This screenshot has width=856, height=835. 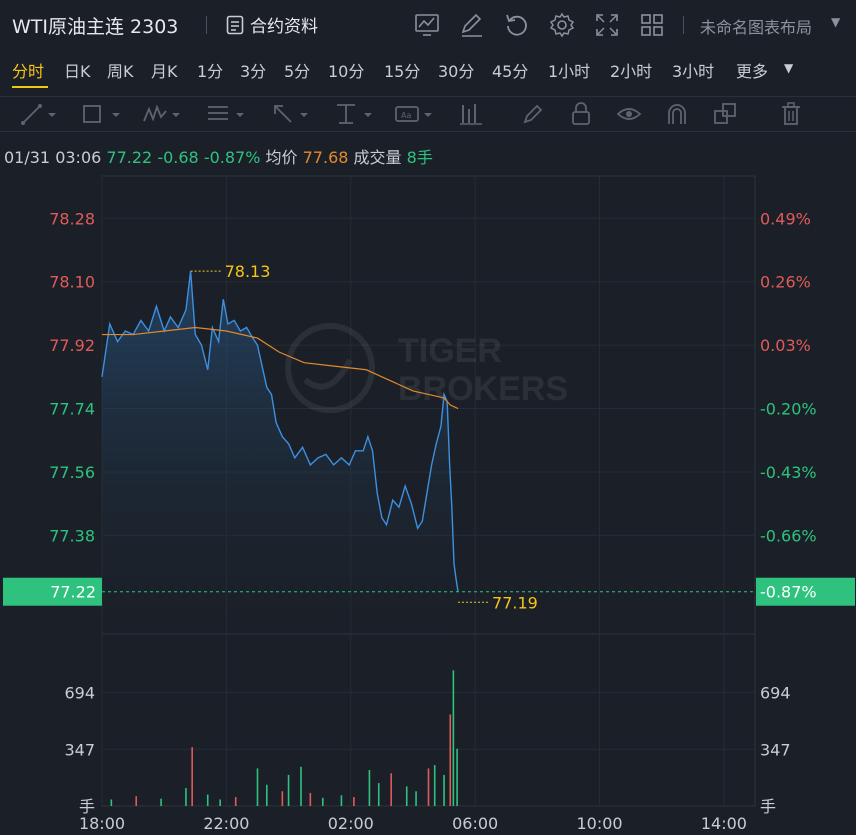 What do you see at coordinates (607, 25) in the screenshot?
I see `fullscreen-icon` at bounding box center [607, 25].